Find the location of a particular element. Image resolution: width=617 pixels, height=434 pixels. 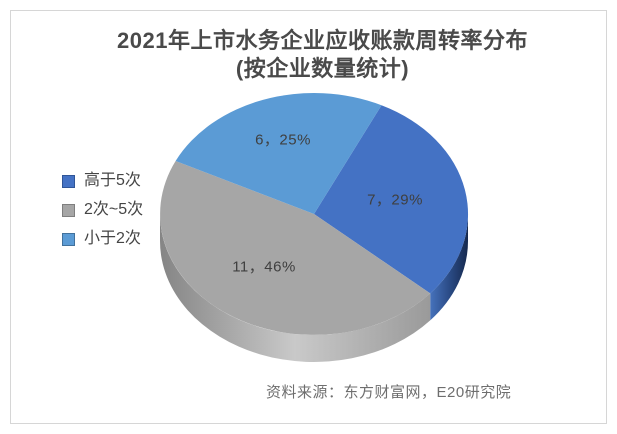

chart-title-line2: (按企业数量统计) is located at coordinates (322, 68).